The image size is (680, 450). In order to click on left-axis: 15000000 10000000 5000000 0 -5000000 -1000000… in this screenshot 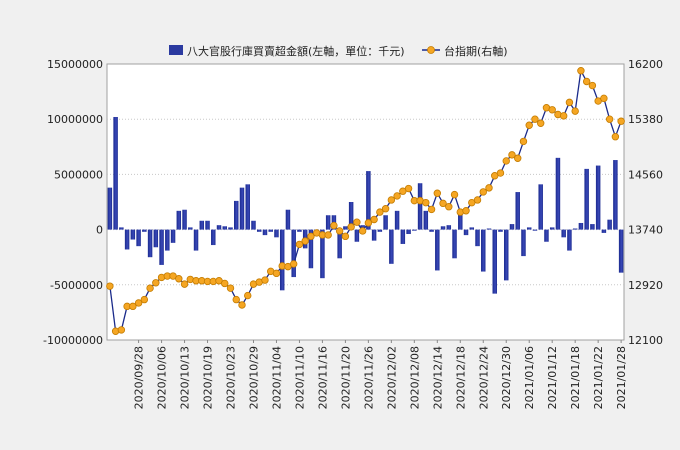, I will do `click(73, 202)`.